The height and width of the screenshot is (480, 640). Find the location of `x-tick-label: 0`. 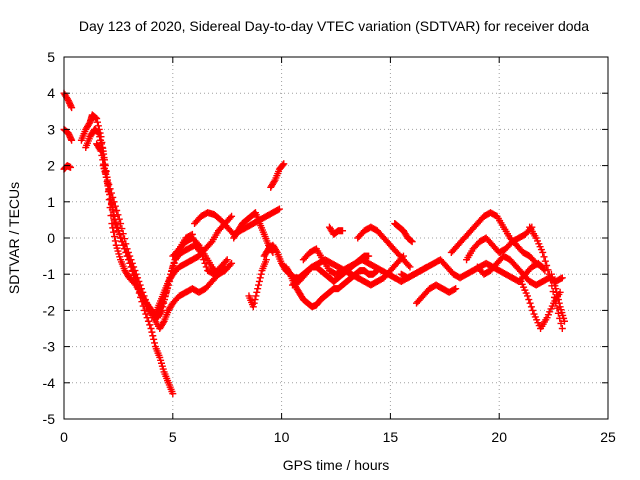

x-tick-label: 0 is located at coordinates (64, 437).